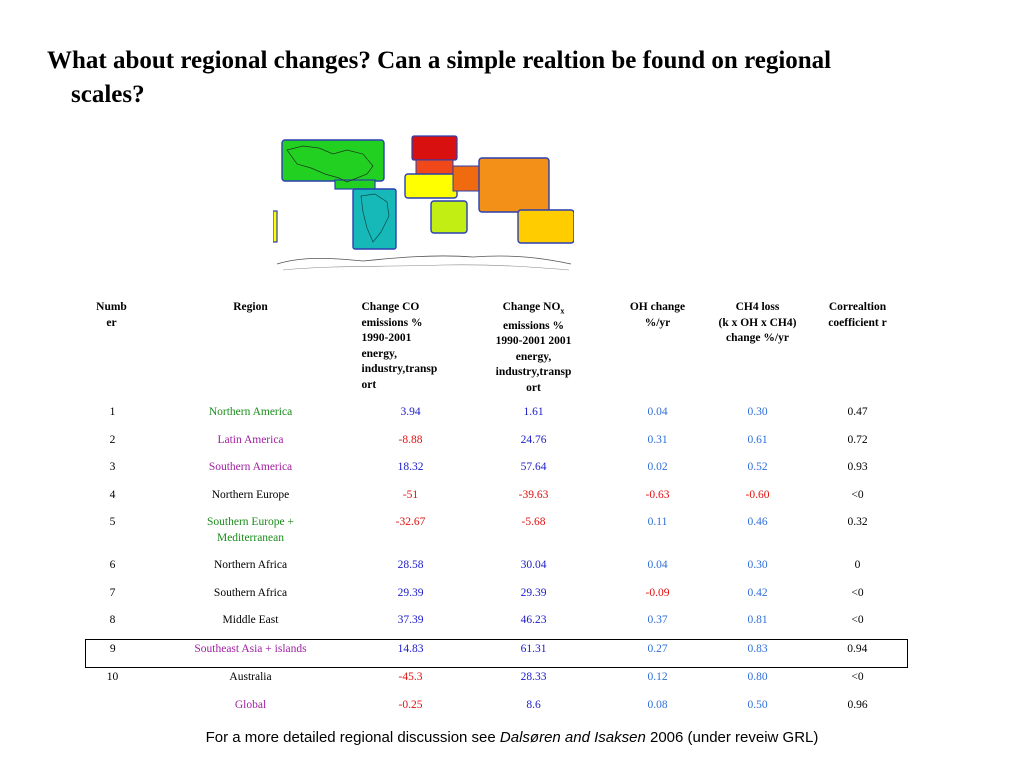 This screenshot has height=768, width=1024. What do you see at coordinates (466, 178) in the screenshot?
I see `map-region-middle-east` at bounding box center [466, 178].